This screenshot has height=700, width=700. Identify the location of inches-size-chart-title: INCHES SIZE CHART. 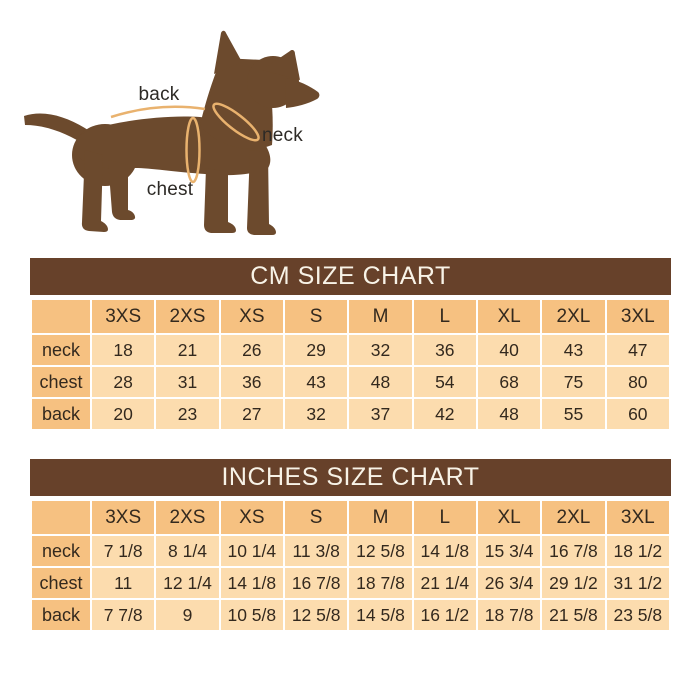
(350, 477).